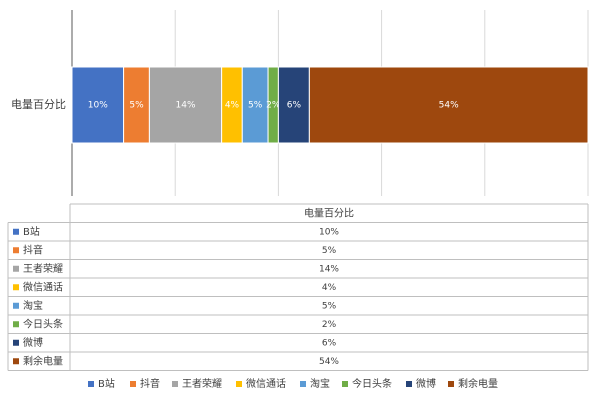  What do you see at coordinates (33, 305) in the screenshot?
I see `table-series-name: 淘宝` at bounding box center [33, 305].